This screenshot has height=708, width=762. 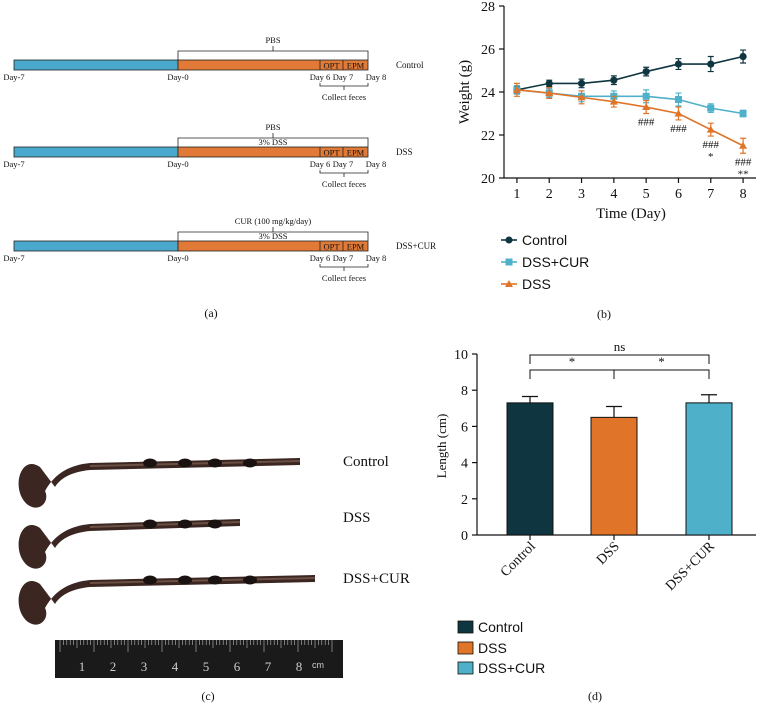 I want to click on x-tick-label: 5, so click(x=646, y=194).